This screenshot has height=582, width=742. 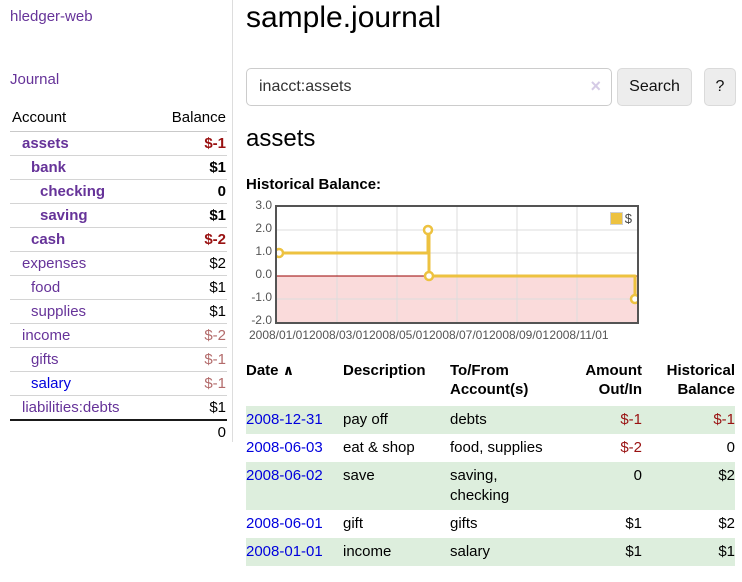 I want to click on account-link-income: income, so click(x=46, y=335).